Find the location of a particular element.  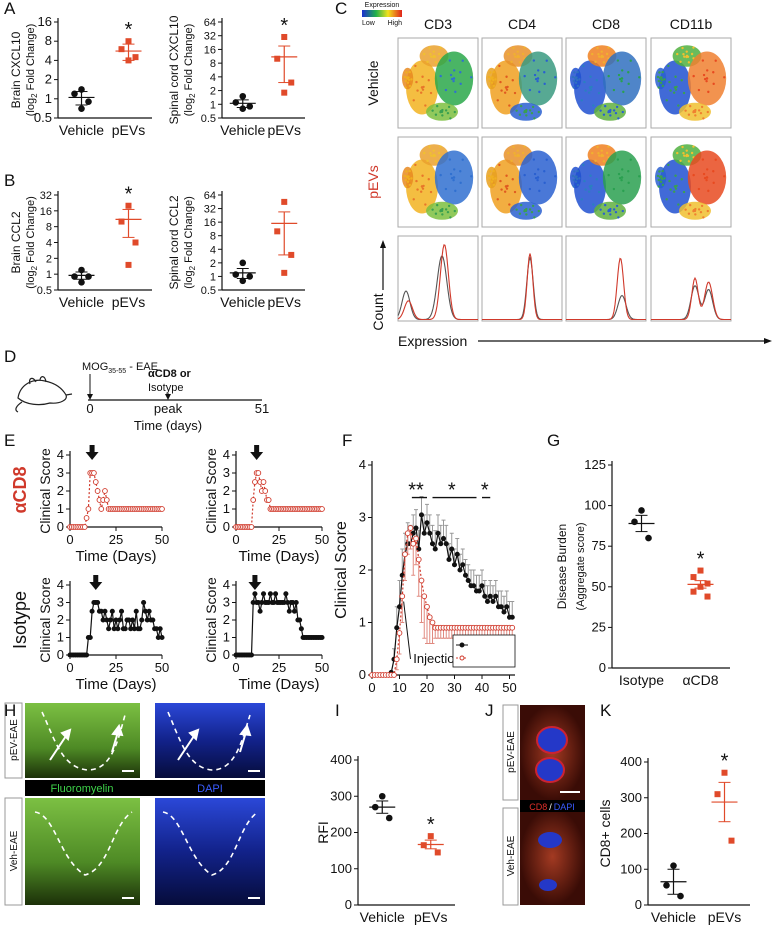

y-tick-label: 1 is located at coordinates (226, 637).